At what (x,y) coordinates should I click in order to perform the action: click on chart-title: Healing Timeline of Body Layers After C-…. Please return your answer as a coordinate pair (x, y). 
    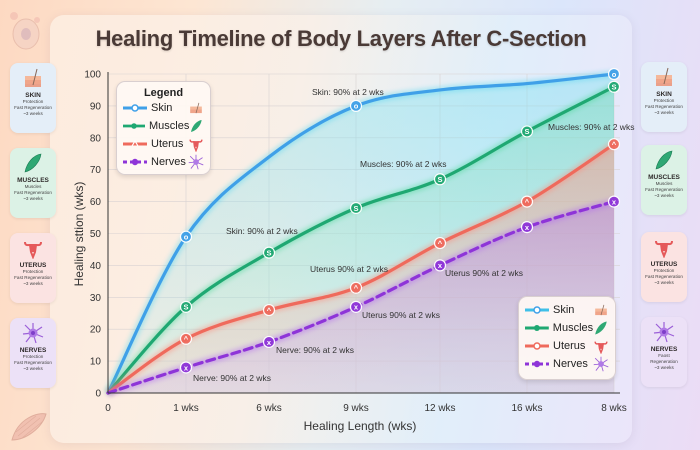
    Looking at the image, I should click on (341, 38).